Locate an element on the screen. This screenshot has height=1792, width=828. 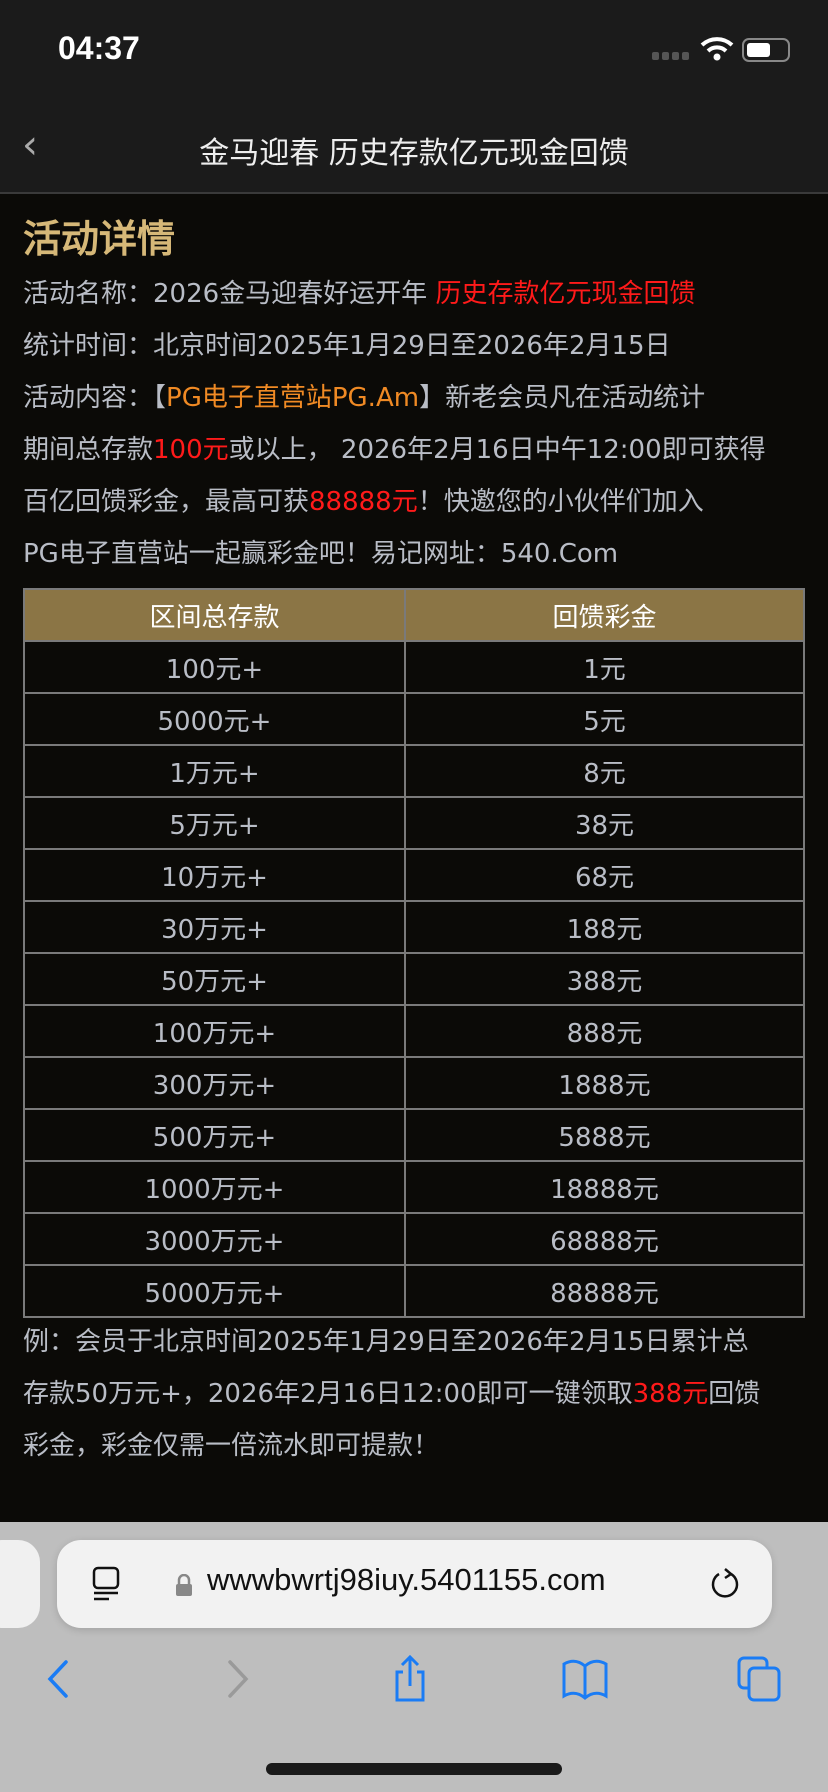
deposit-range-cell: 5000元+ is located at coordinates (214, 719).